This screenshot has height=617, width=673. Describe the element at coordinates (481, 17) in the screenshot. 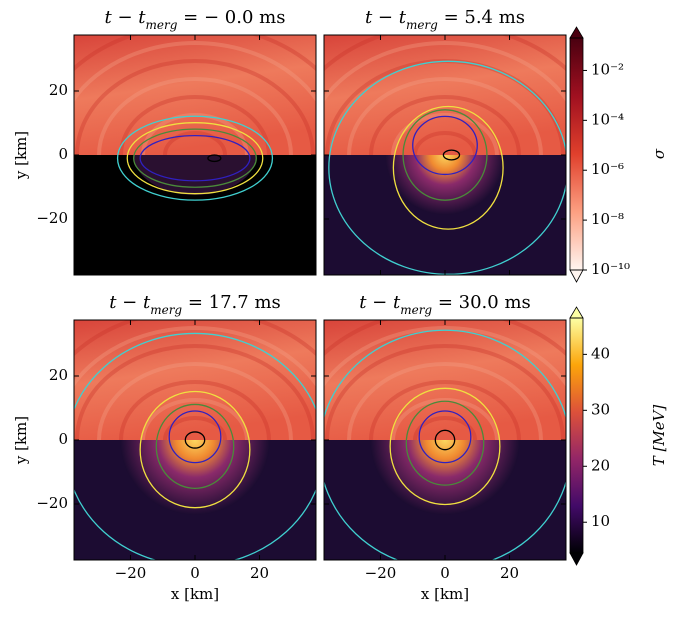

I see `title-part: = 5.4 ms` at that location.